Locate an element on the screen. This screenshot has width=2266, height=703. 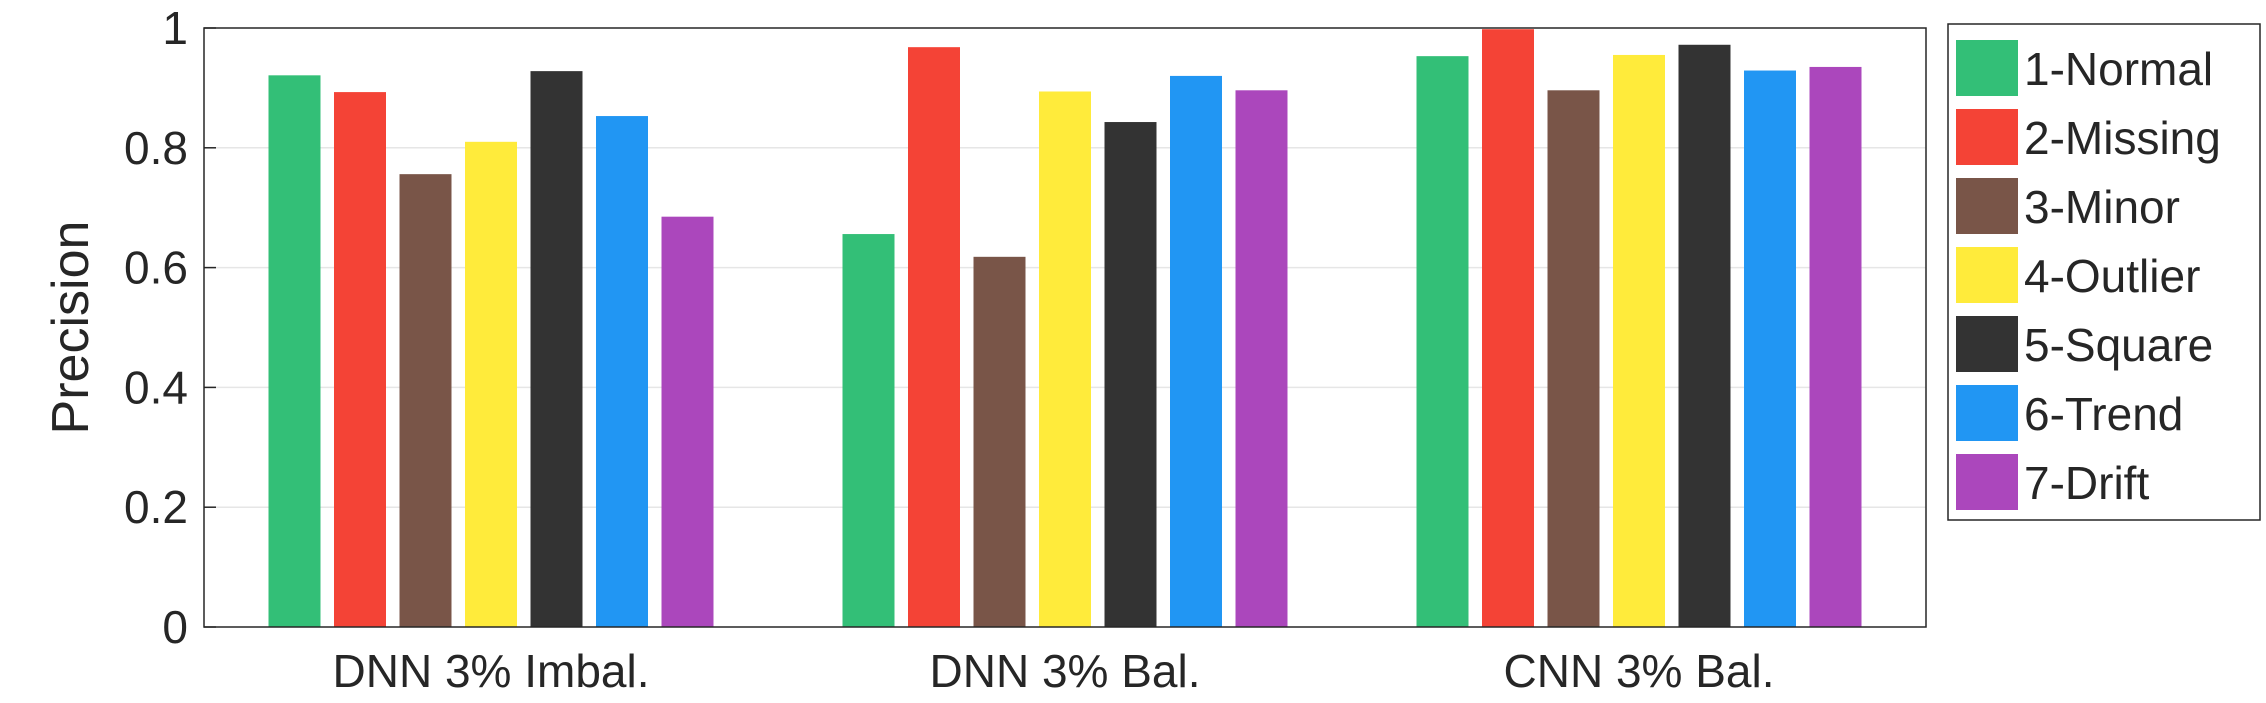
legend-entry-label: 7-Drift is located at coordinates (2086, 483).